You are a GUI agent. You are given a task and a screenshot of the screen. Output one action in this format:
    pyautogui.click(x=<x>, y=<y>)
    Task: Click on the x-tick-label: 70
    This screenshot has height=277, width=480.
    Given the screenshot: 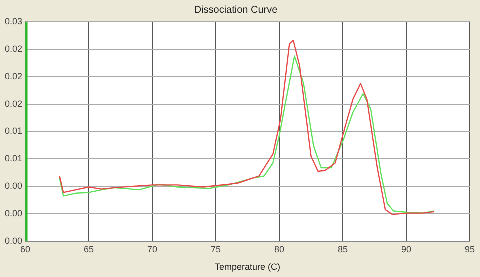 What is the action you would take?
    pyautogui.click(x=153, y=249)
    